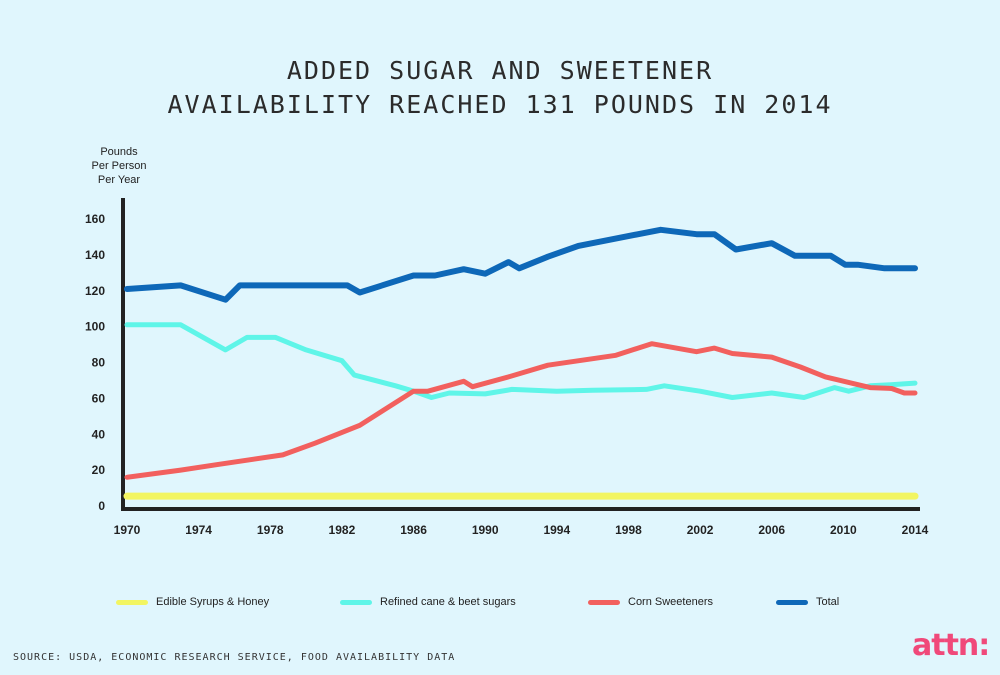 The image size is (1000, 675). Describe the element at coordinates (628, 530) in the screenshot. I see `x-tick-label-1998: 1998` at that location.